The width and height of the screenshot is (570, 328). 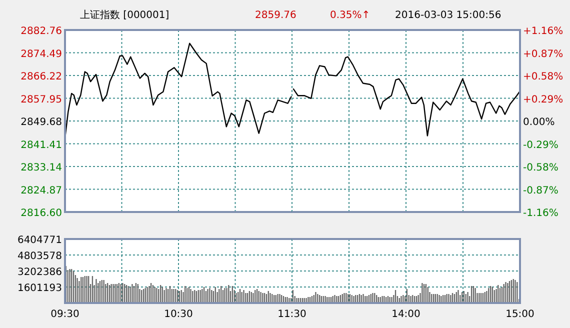 What do you see at coordinates (39, 240) in the screenshot?
I see `y-tick-label: 6404771` at bounding box center [39, 240].